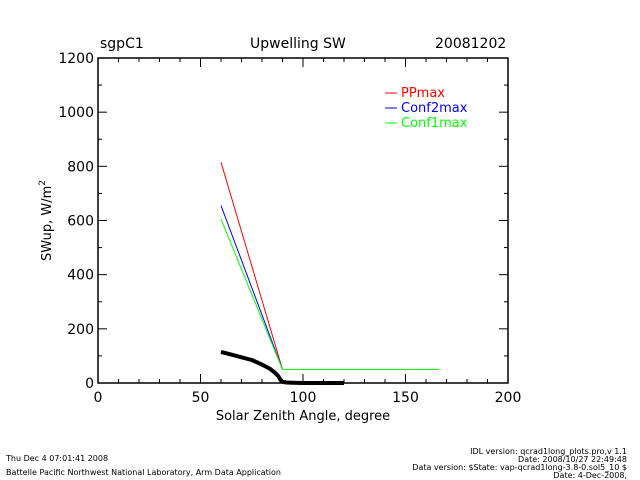 Image resolution: width=640 pixels, height=480 pixels. What do you see at coordinates (590, 475) in the screenshot?
I see `footer-date2: Date: 4-Dec-2008,` at bounding box center [590, 475].